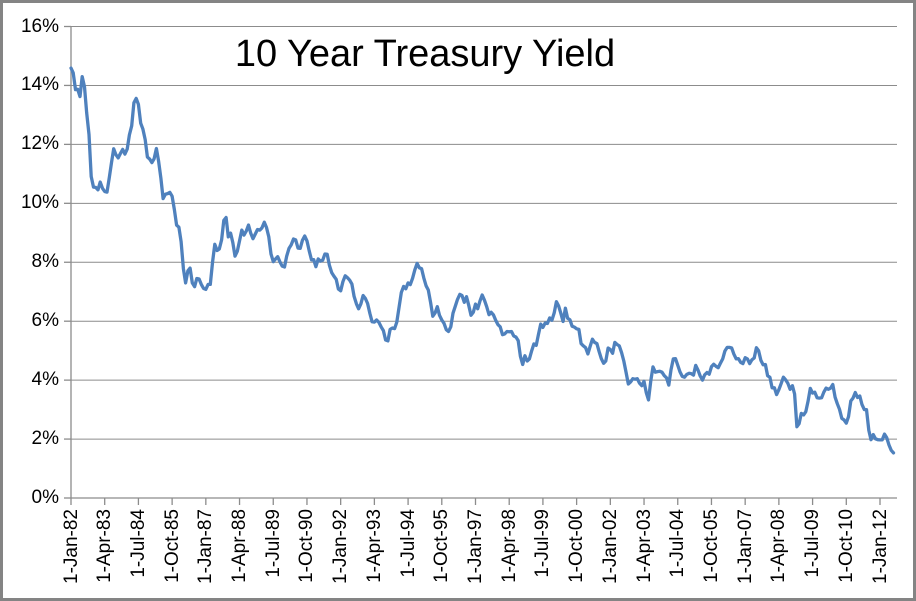 The height and width of the screenshot is (601, 916). What do you see at coordinates (240, 546) in the screenshot?
I see `x-tick-label-text: 1-Apr-88` at bounding box center [240, 546].